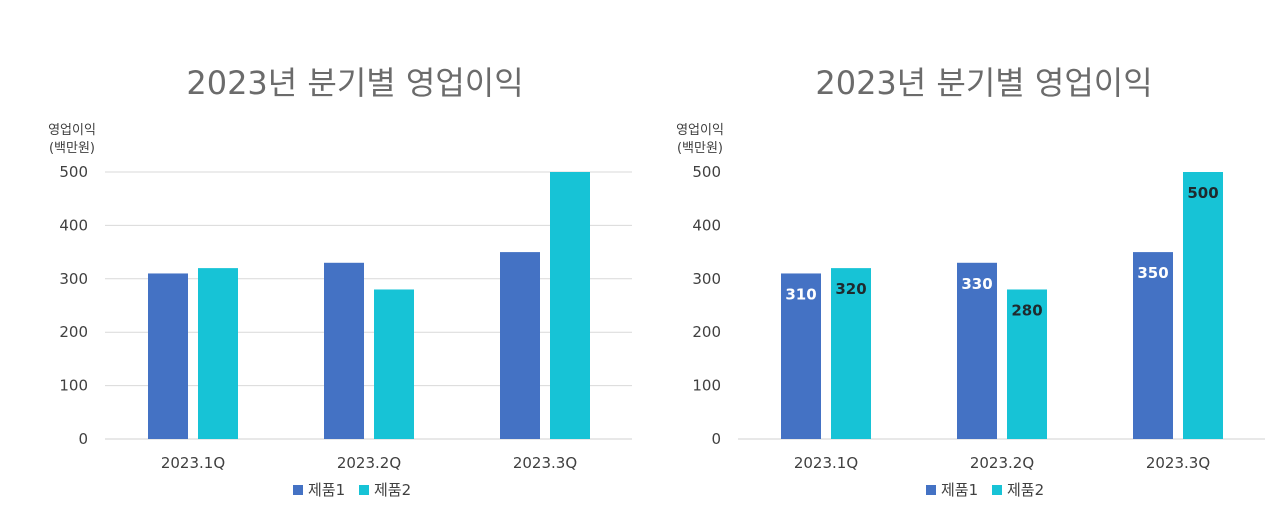 This screenshot has width=1280, height=532. What do you see at coordinates (1202, 193) in the screenshot?
I see `data-label: 500` at bounding box center [1202, 193].